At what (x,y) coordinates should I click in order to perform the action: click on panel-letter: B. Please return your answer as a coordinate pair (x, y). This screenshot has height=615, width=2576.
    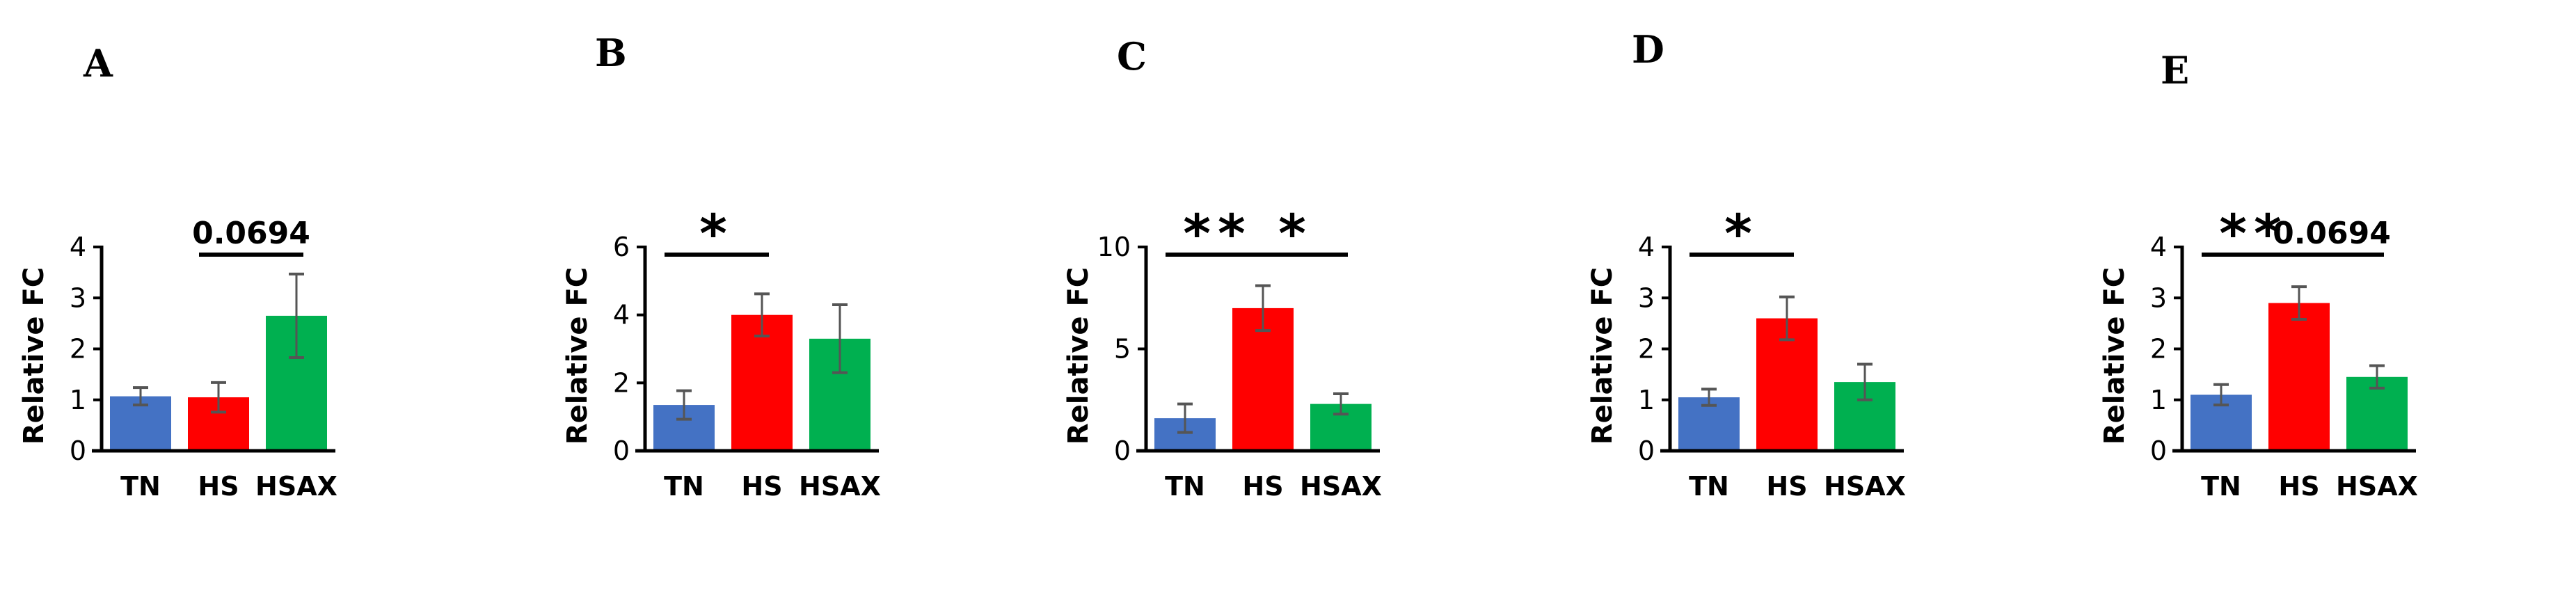
    Looking at the image, I should click on (611, 53).